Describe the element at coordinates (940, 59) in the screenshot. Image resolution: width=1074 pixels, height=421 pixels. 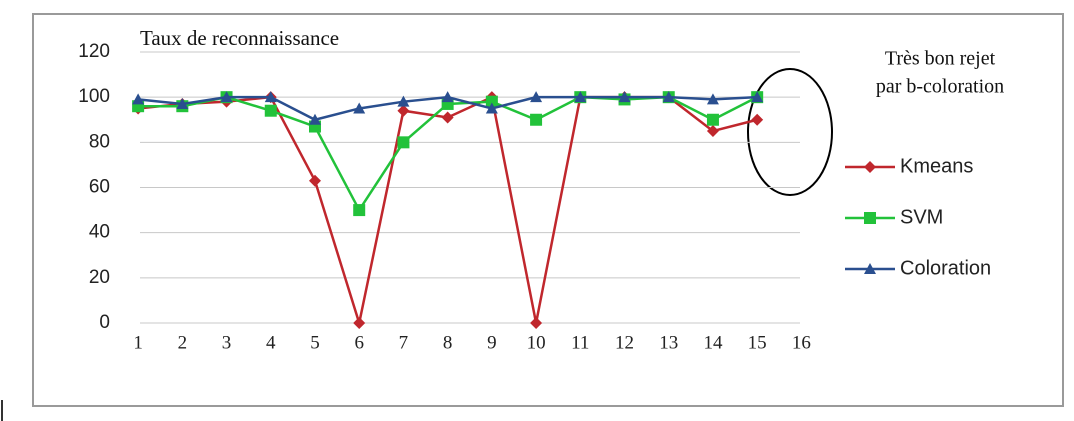
I see `annotation: Très bon rejet` at that location.